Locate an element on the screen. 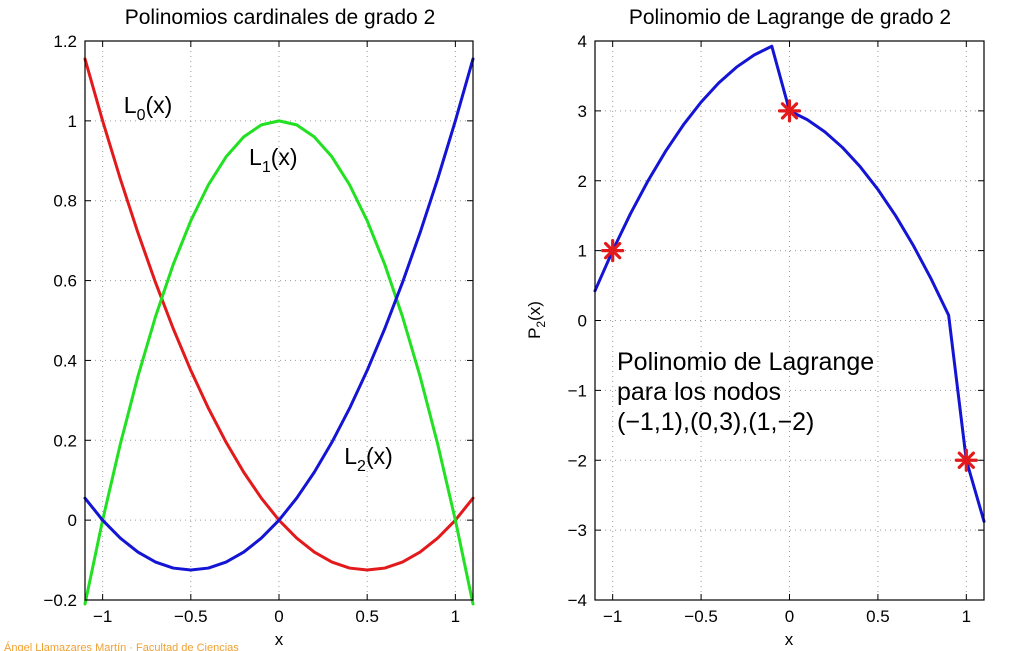  y-tick-label: 4 is located at coordinates (582, 41).